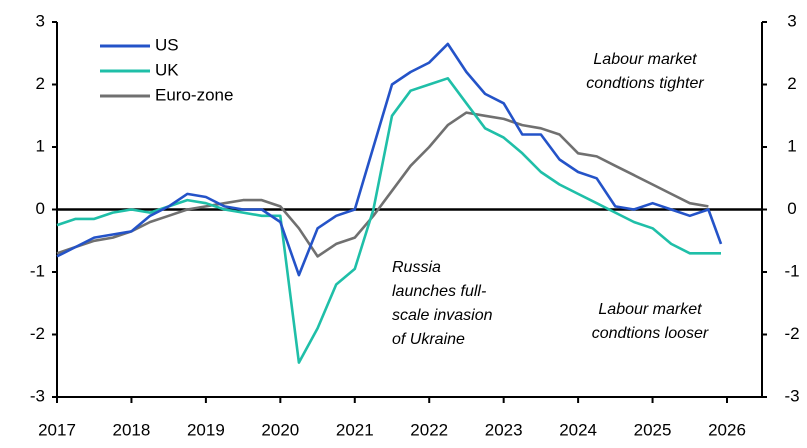 The height and width of the screenshot is (448, 807). Describe the element at coordinates (206, 429) in the screenshot. I see `x-tick-label: 2019` at that location.